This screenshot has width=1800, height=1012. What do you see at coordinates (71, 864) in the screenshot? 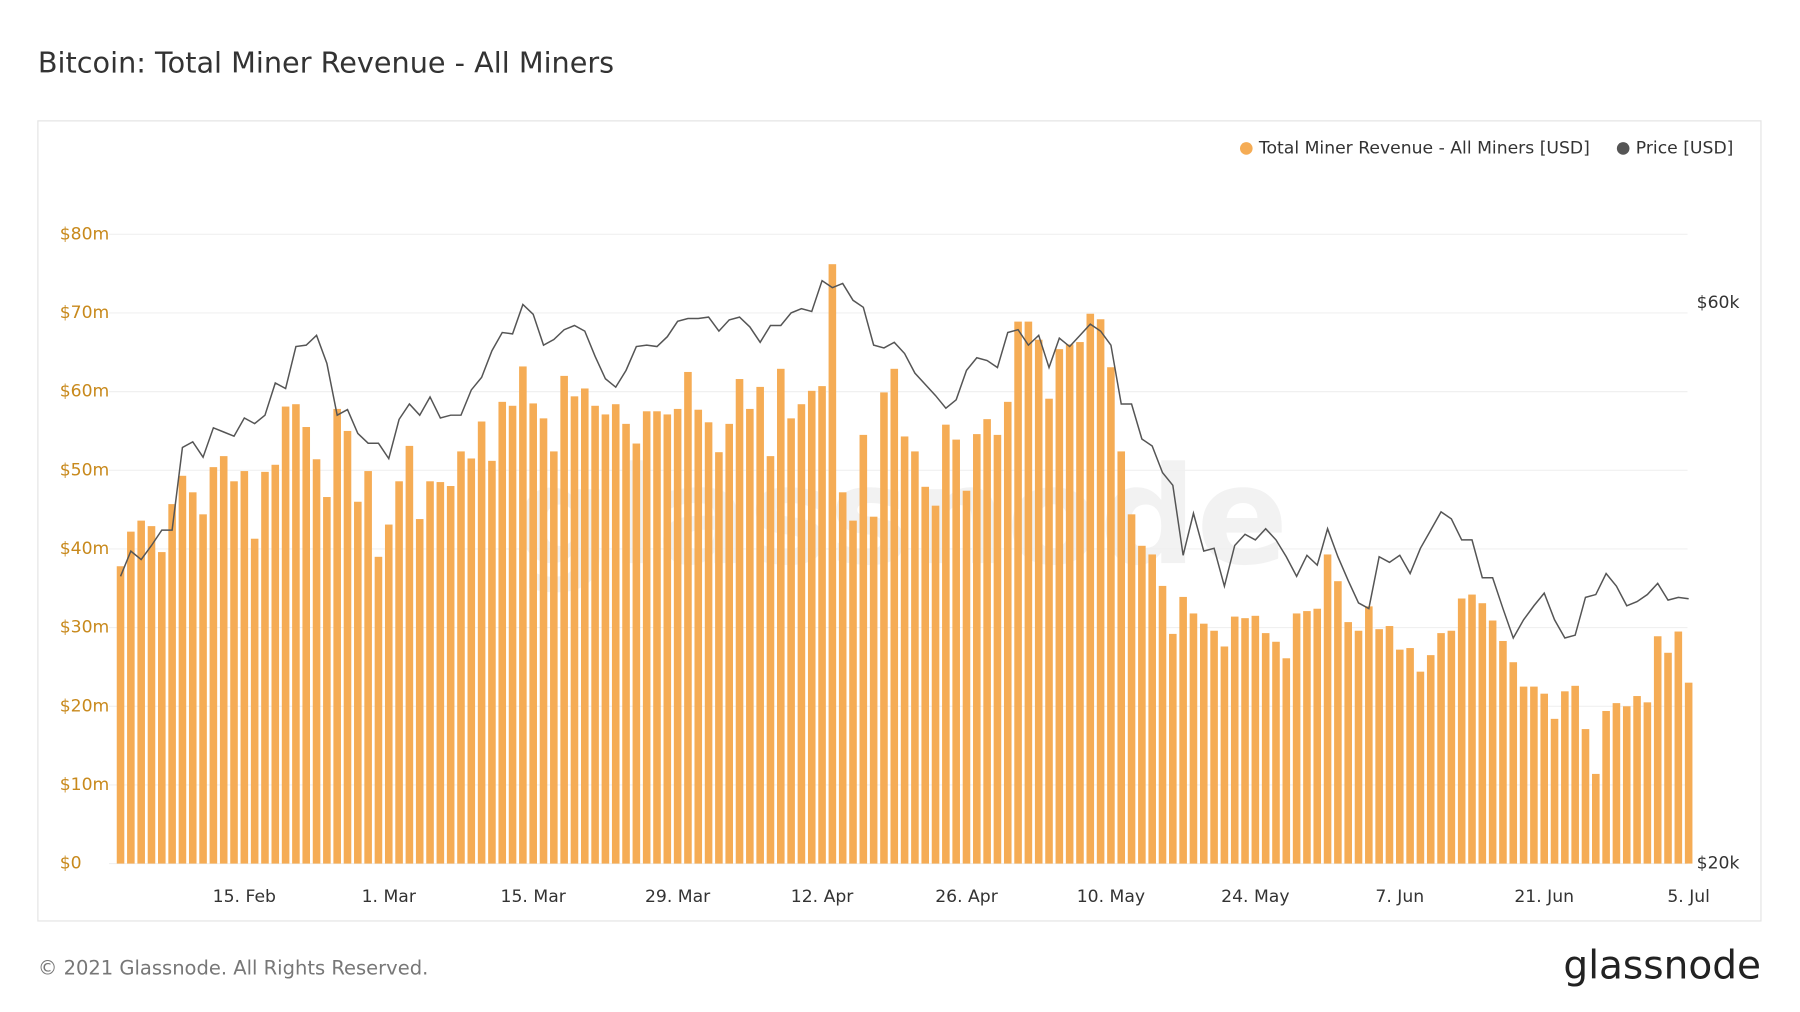
I see `y-tick-label: $0` at bounding box center [71, 864].